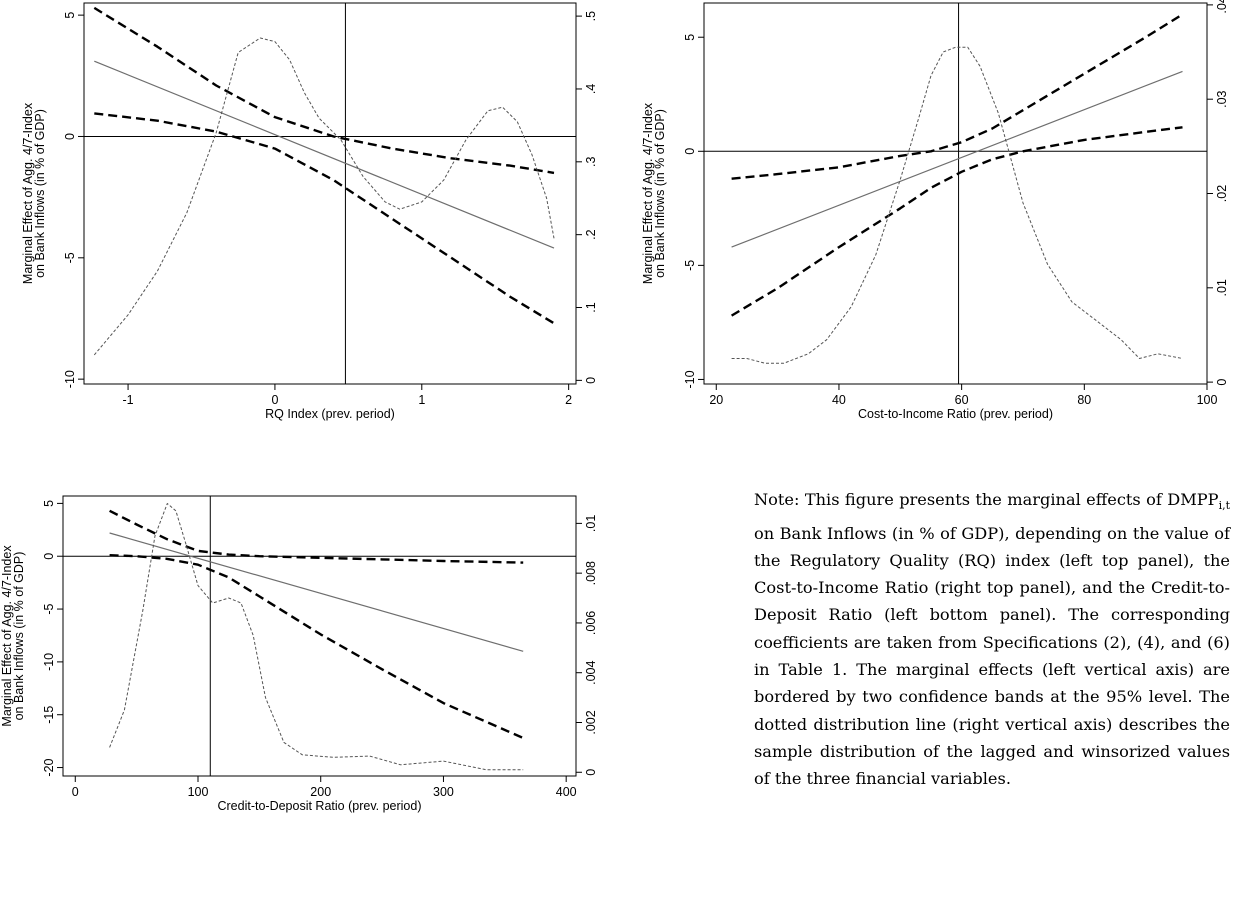 This screenshot has height=919, width=1245. I want to click on y2-tick-label: .02, so click(1222, 193).